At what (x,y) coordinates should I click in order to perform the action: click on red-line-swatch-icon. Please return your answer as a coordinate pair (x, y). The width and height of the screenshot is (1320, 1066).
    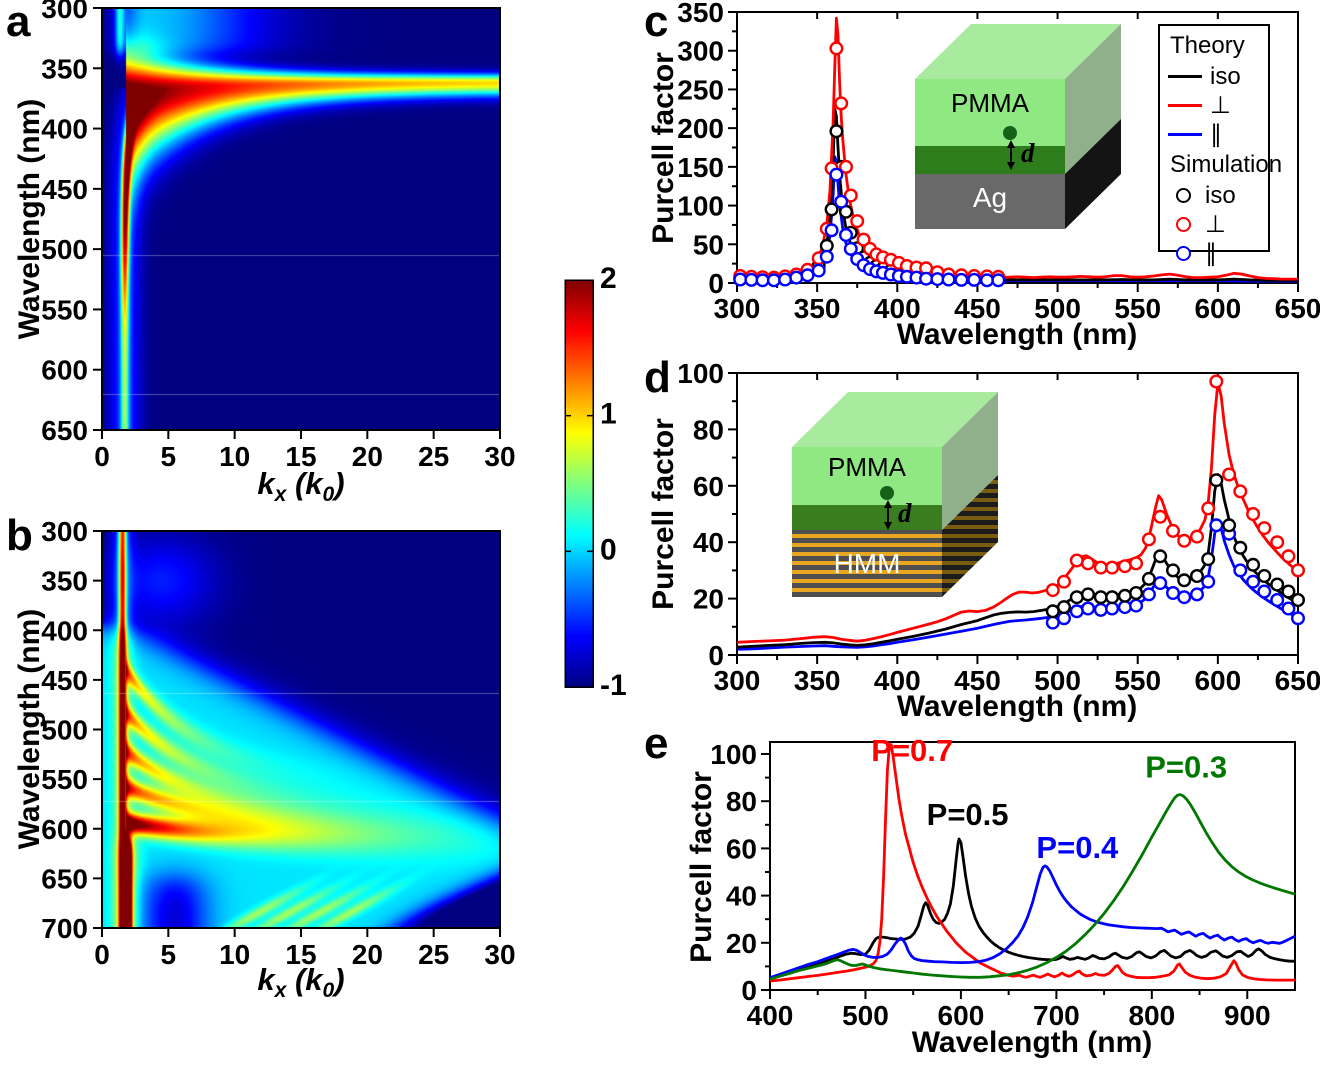
    Looking at the image, I should click on (1185, 105).